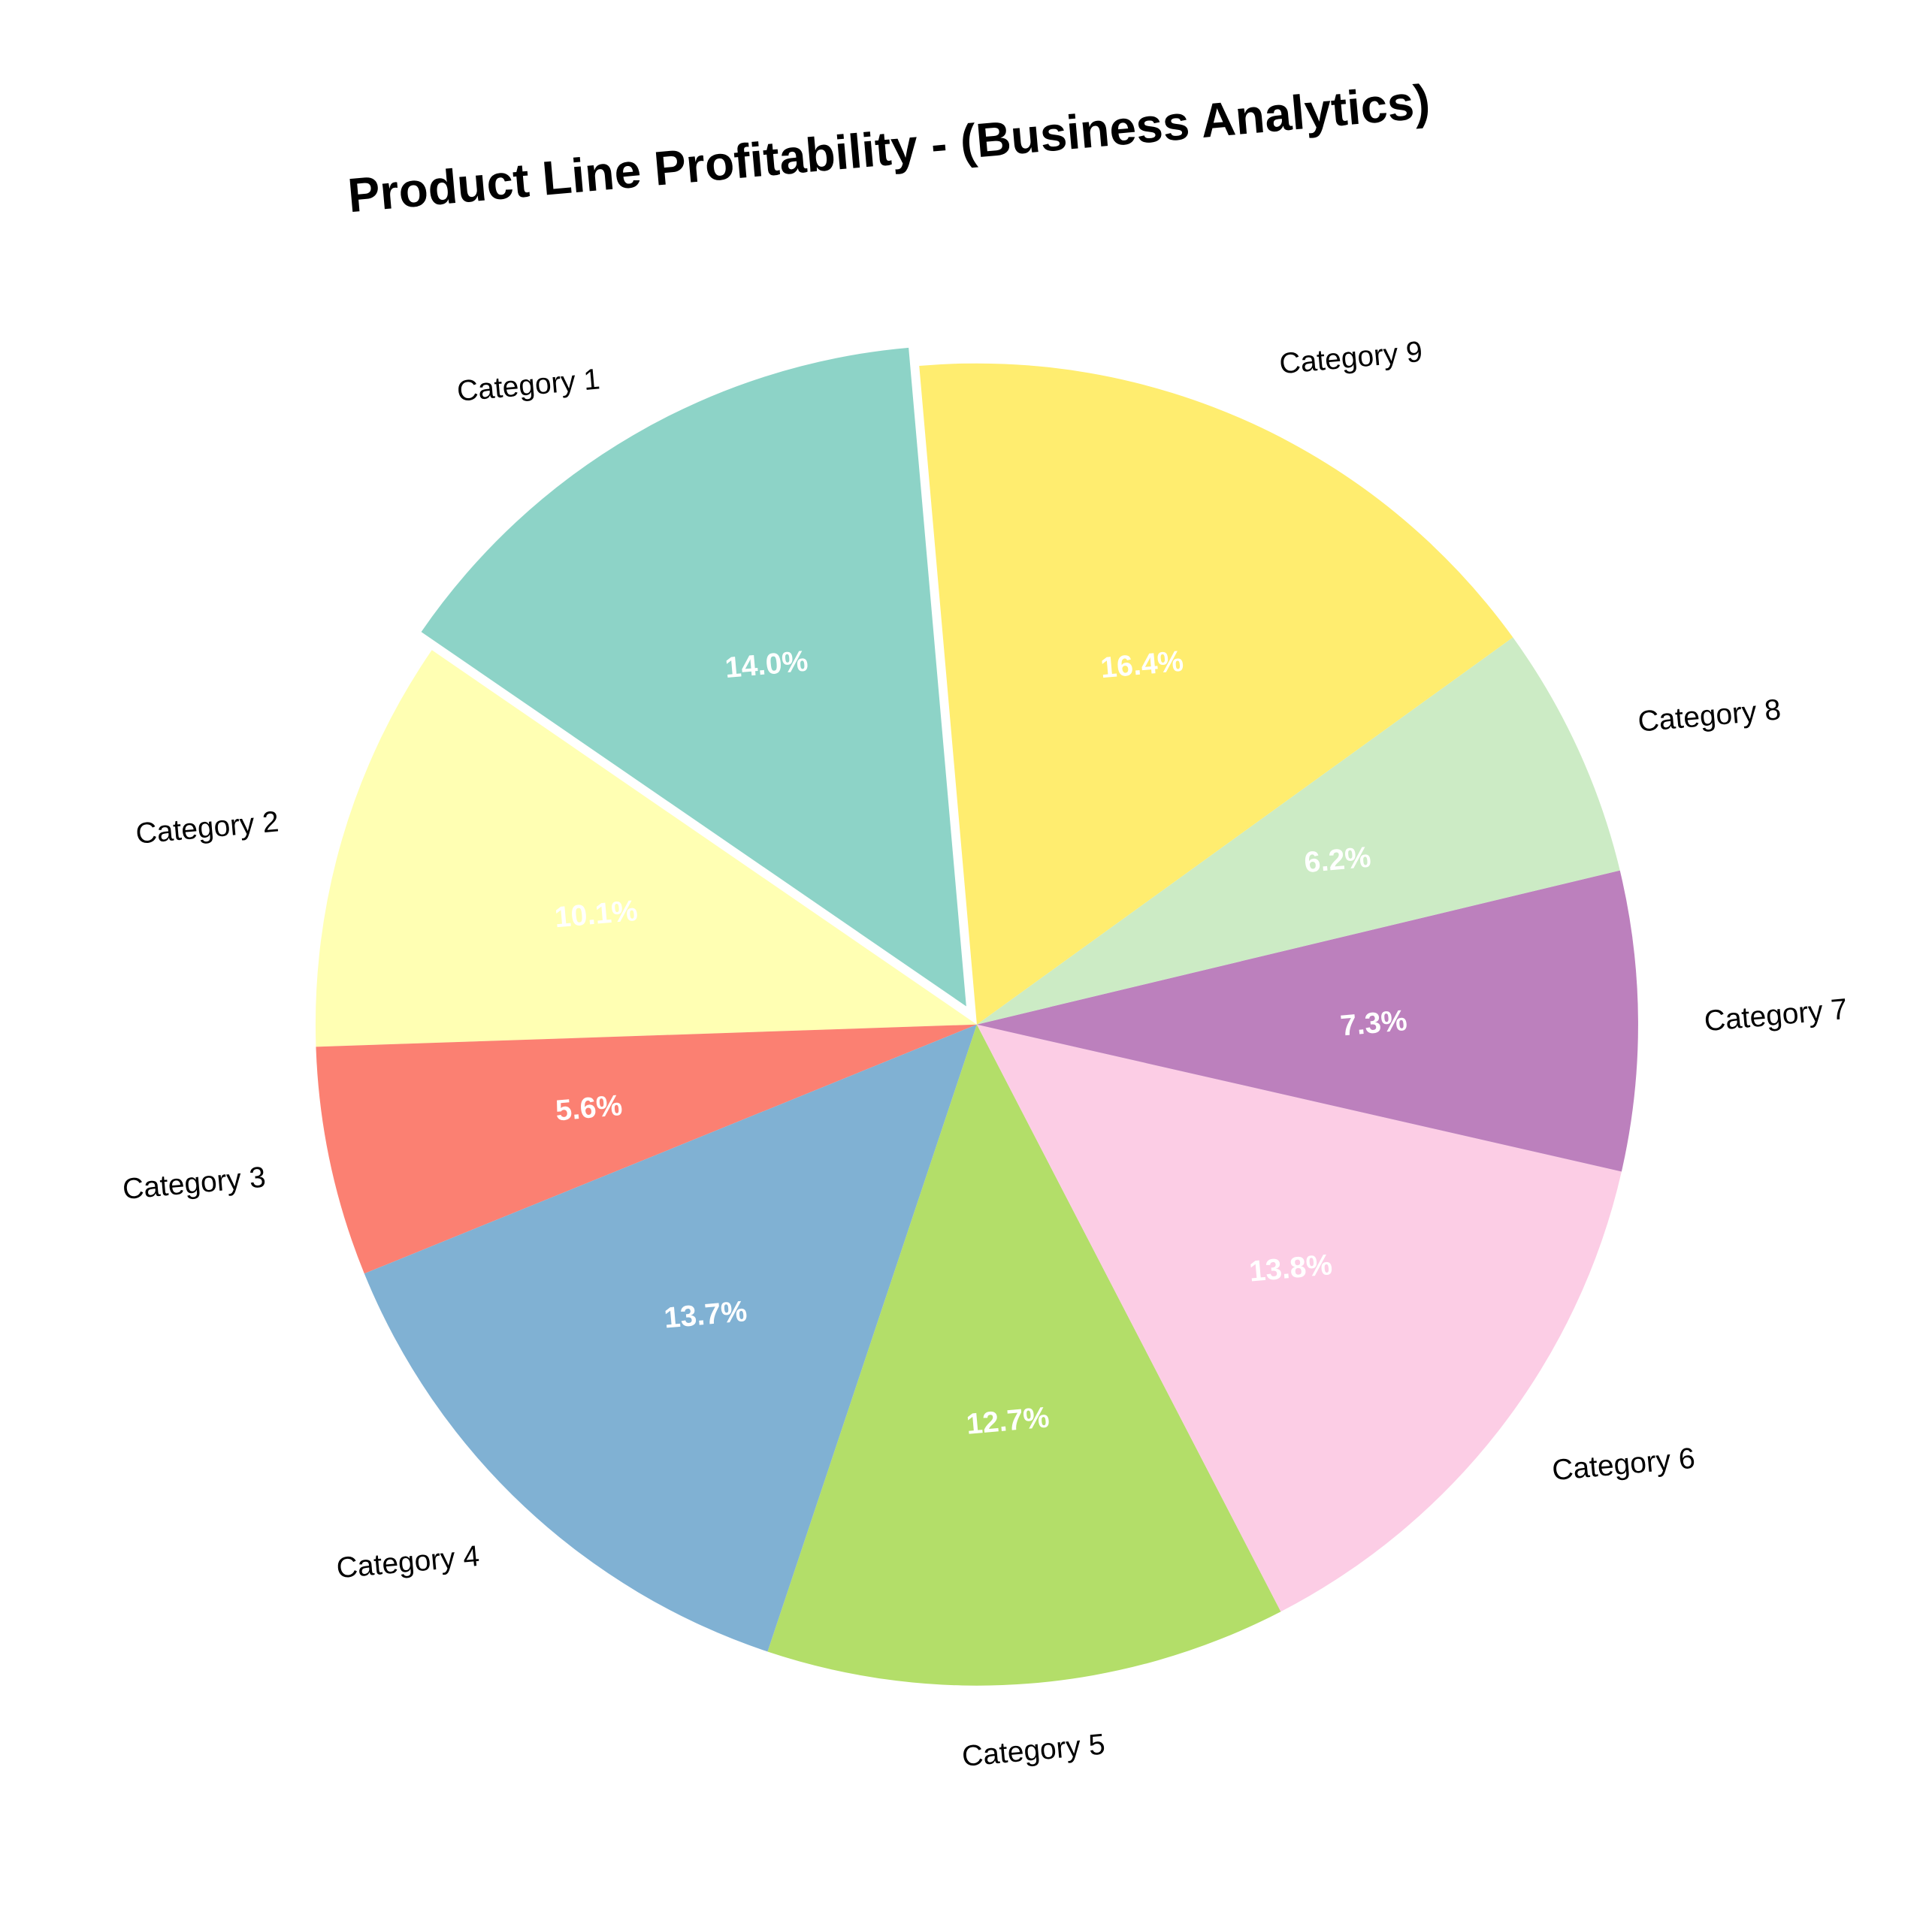 The height and width of the screenshot is (1930, 1932). What do you see at coordinates (589, 1108) in the screenshot?
I see `percent-label-category-3: 5.6%` at bounding box center [589, 1108].